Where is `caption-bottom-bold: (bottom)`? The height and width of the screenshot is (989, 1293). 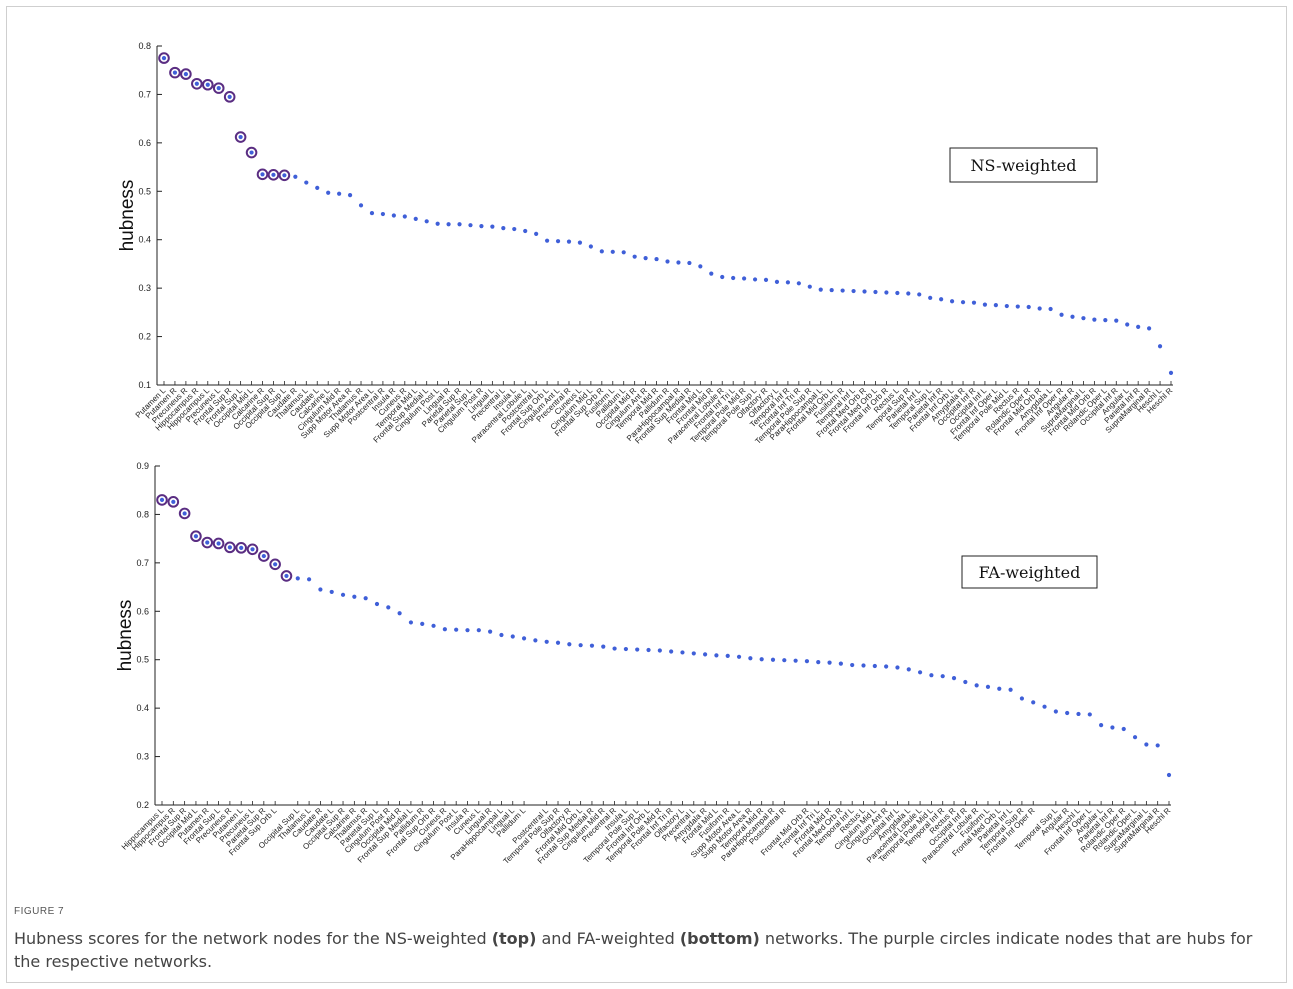 caption-bottom-bold: (bottom) is located at coordinates (719, 938).